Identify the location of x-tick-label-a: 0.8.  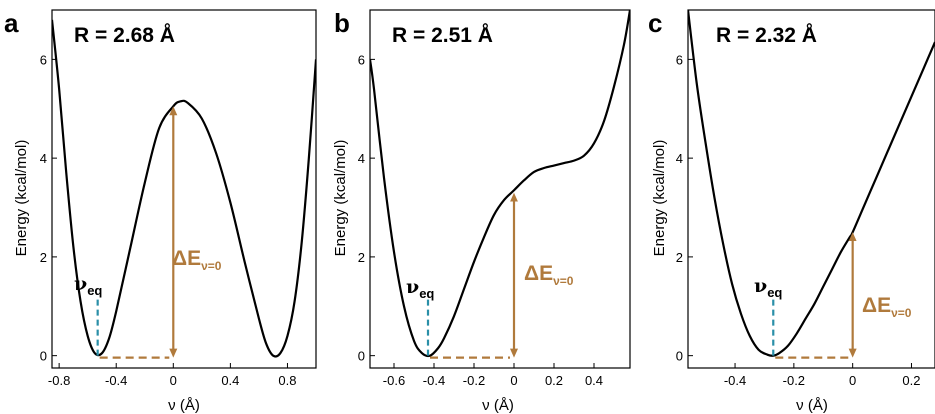
(287, 380).